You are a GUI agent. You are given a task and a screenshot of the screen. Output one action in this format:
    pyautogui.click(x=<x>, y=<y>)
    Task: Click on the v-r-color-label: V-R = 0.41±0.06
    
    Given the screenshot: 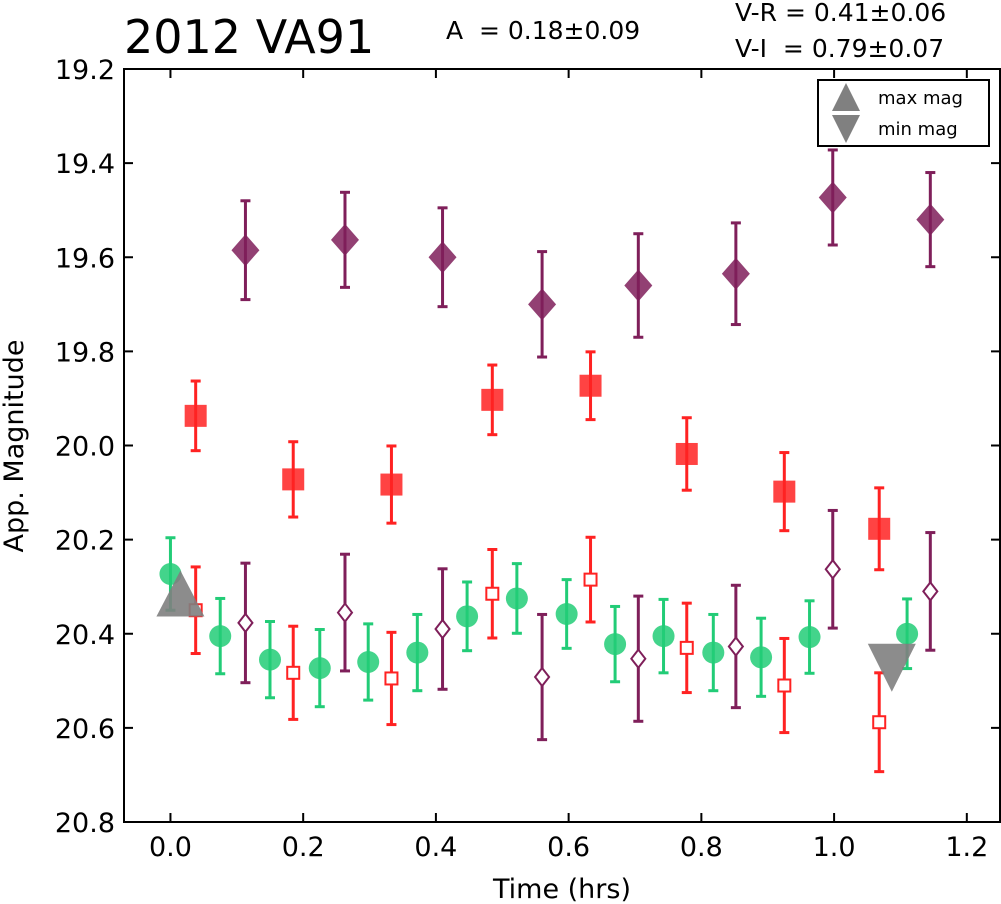 What is the action you would take?
    pyautogui.click(x=841, y=13)
    